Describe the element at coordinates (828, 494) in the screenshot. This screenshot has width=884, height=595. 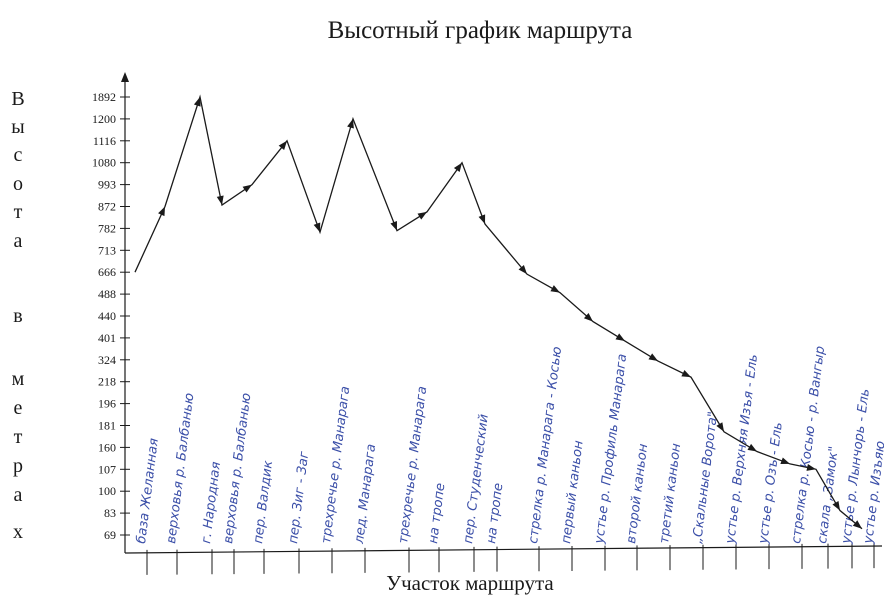
I see `category-label: скала „Замок"` at that location.